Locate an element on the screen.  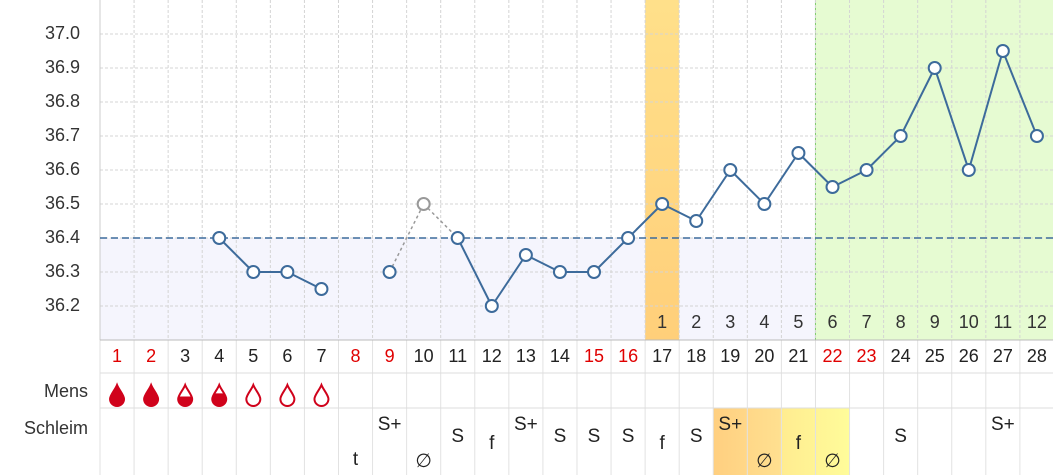
day-label: 22 is located at coordinates (832, 356).